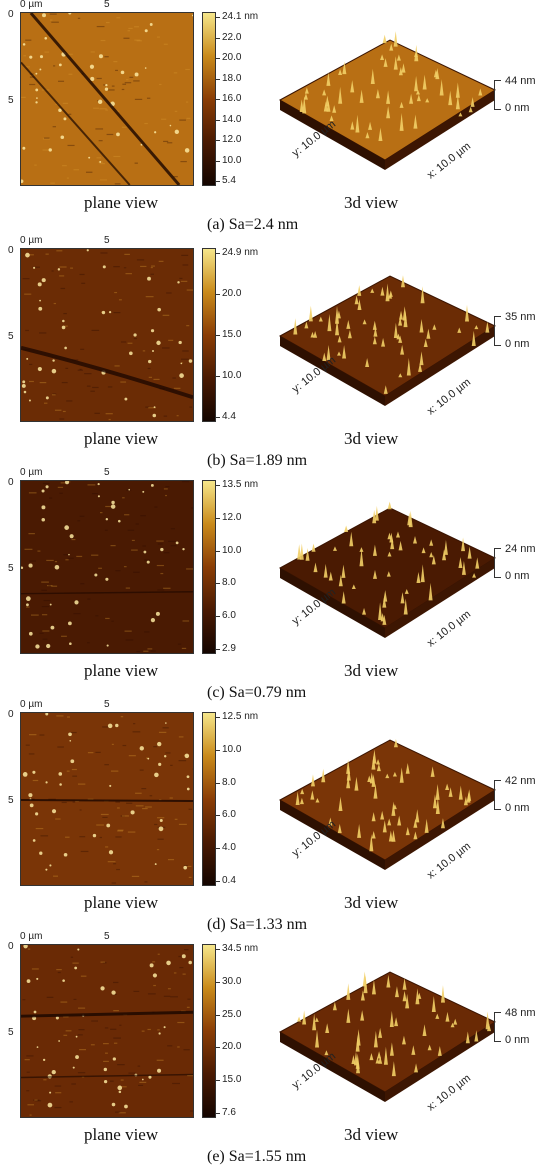 The width and height of the screenshot is (550, 1173). What do you see at coordinates (232, 119) in the screenshot?
I see `color-scale-label: 14.0` at bounding box center [232, 119].